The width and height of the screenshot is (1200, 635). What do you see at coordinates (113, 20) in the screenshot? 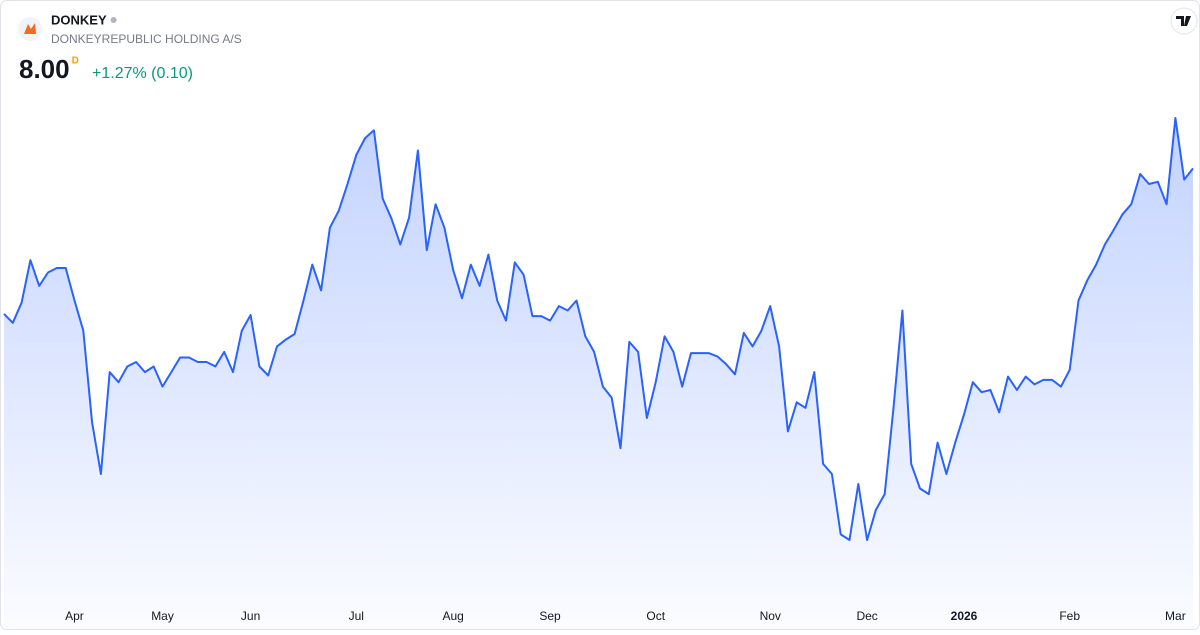
I see `status-dot` at bounding box center [113, 20].